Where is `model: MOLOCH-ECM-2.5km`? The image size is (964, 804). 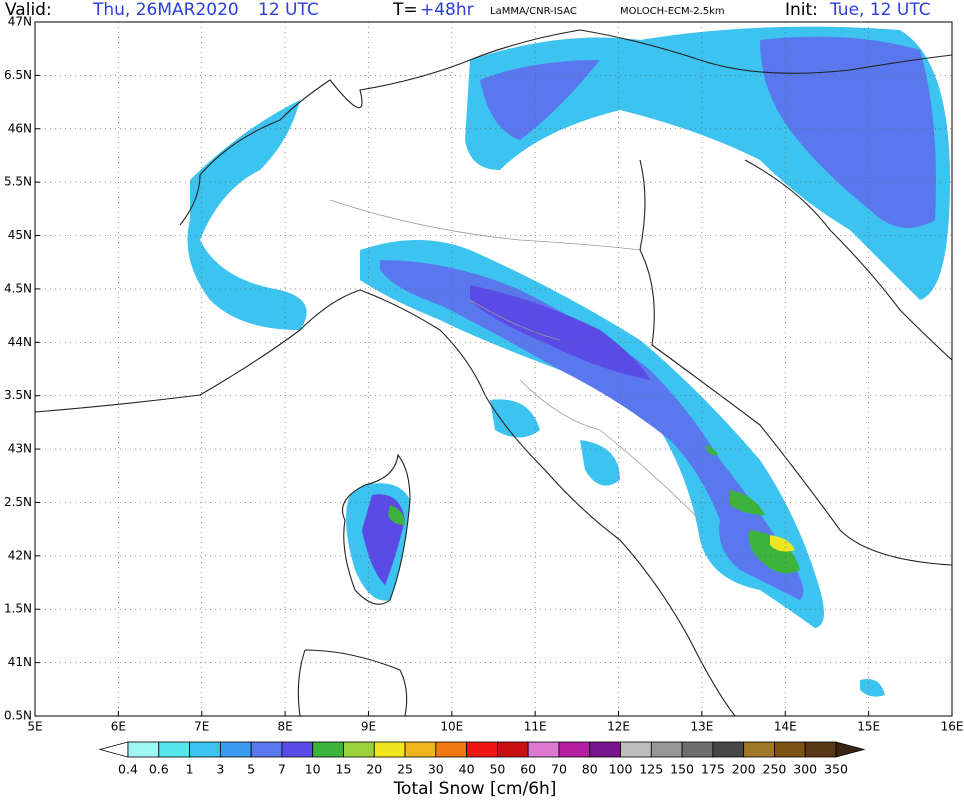
model: MOLOCH-ECM-2.5km is located at coordinates (672, 11).